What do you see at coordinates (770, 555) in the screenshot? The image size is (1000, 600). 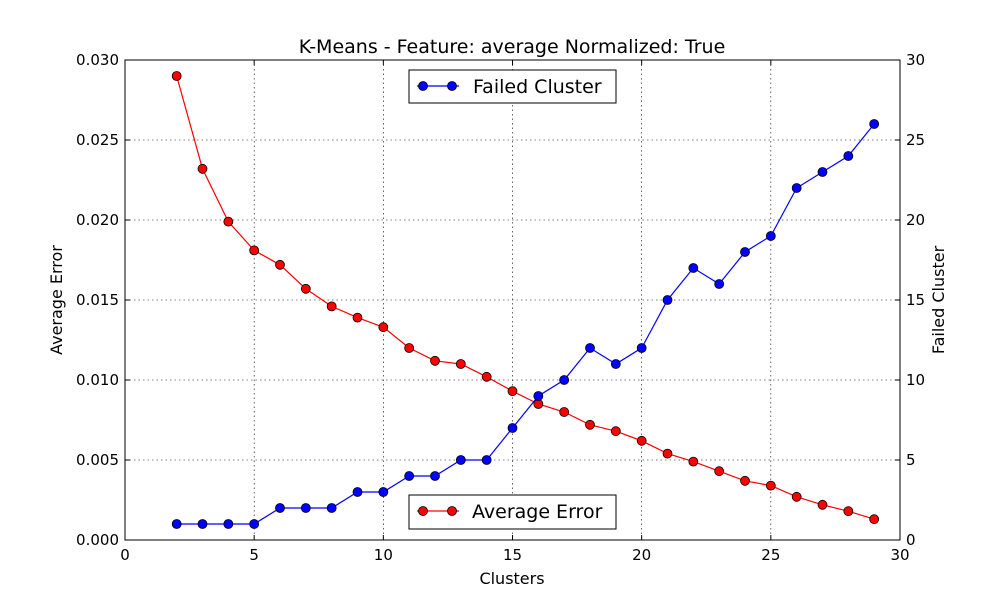 I see `x-tick-label: 25` at bounding box center [770, 555].